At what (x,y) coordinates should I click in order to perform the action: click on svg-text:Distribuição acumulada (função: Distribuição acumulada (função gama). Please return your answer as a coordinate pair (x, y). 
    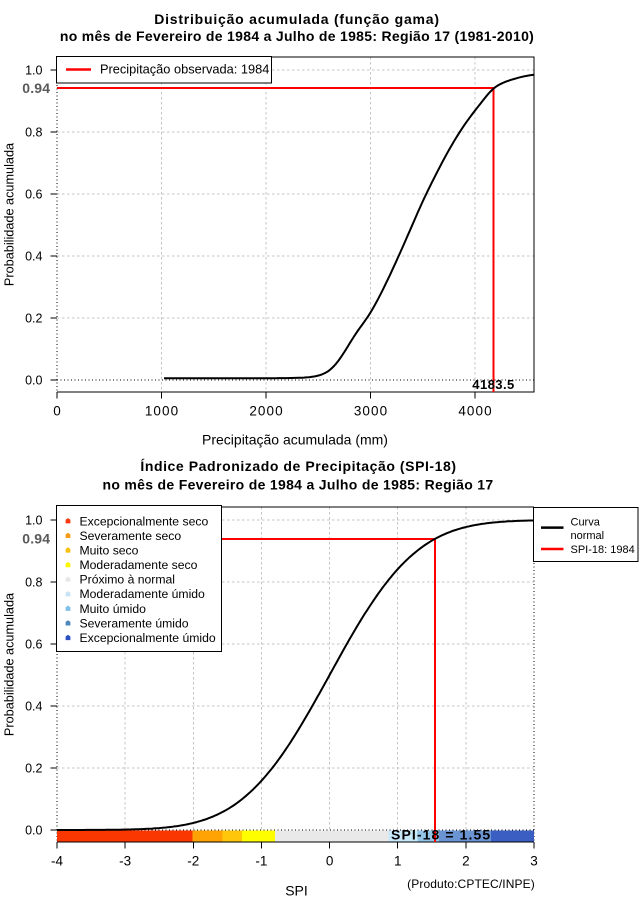
    Looking at the image, I should click on (297, 19).